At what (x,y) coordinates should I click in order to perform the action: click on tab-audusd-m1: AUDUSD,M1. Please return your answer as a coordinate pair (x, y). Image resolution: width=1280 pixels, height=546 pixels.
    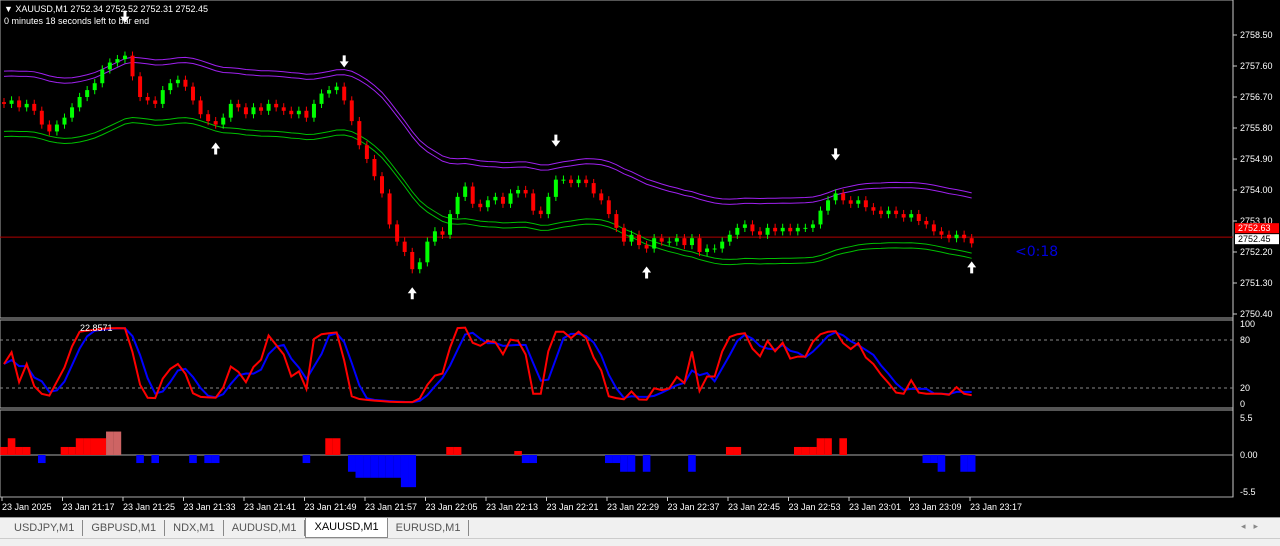
    Looking at the image, I should click on (265, 528).